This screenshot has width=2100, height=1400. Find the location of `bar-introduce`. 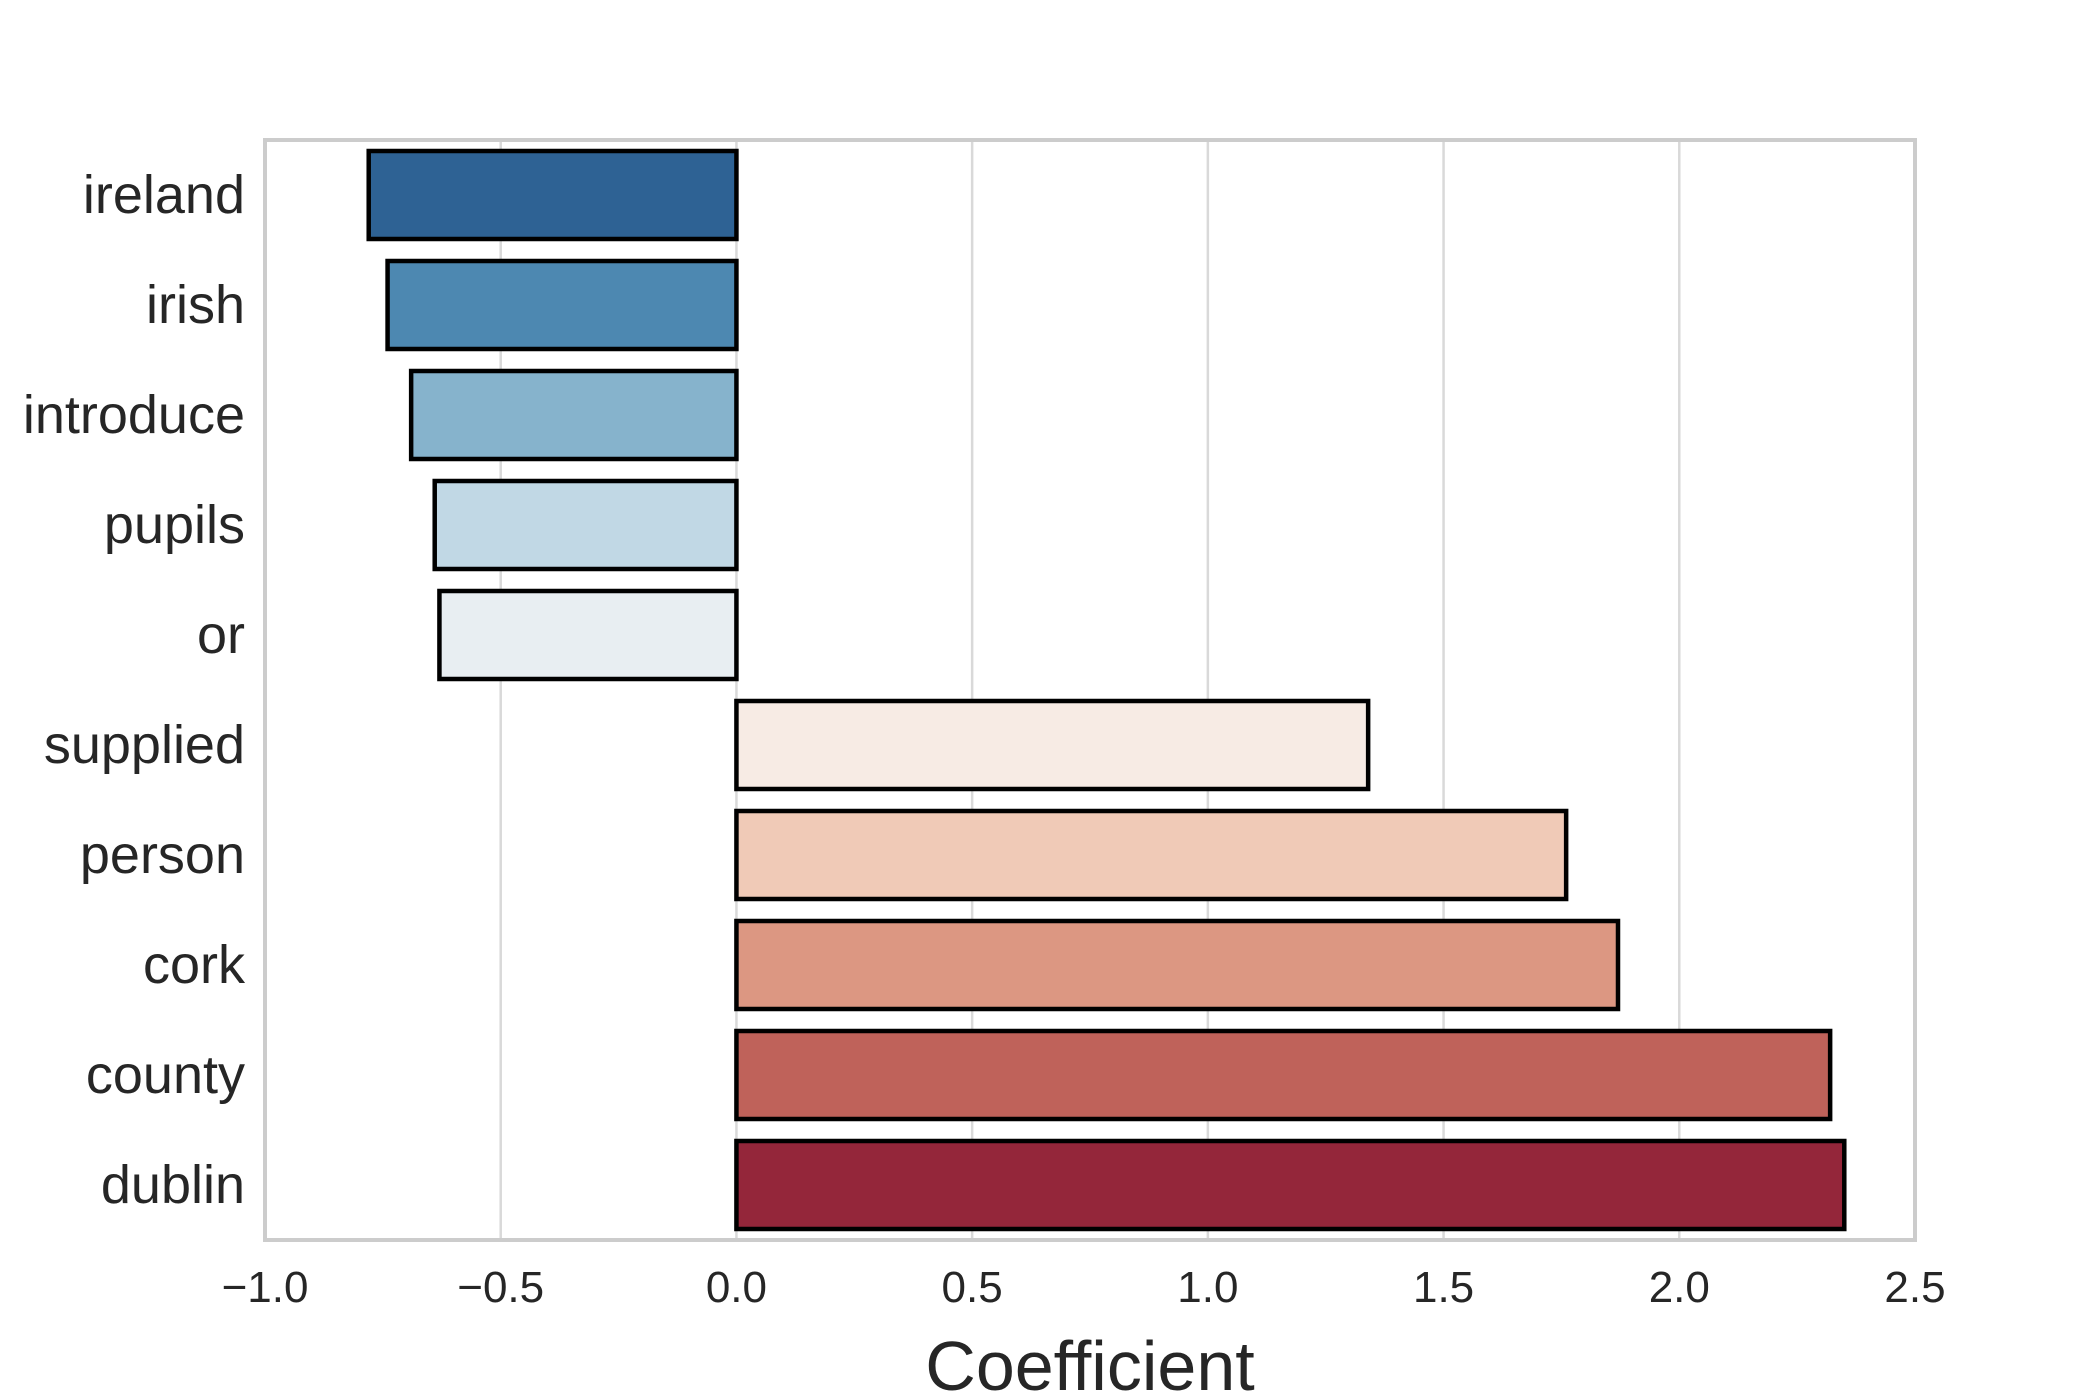

bar-introduce is located at coordinates (573, 415).